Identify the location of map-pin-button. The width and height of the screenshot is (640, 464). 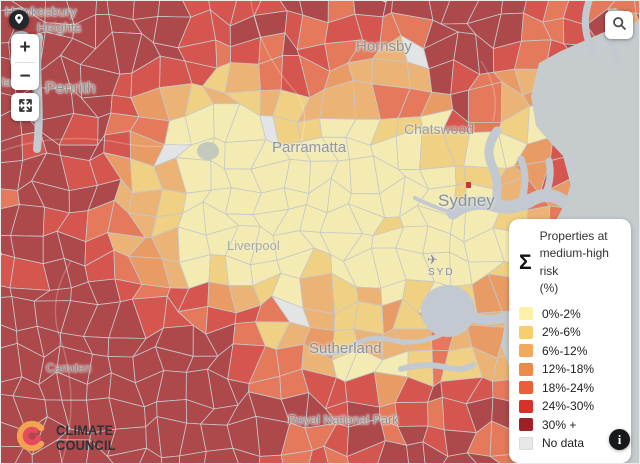
(19, 20).